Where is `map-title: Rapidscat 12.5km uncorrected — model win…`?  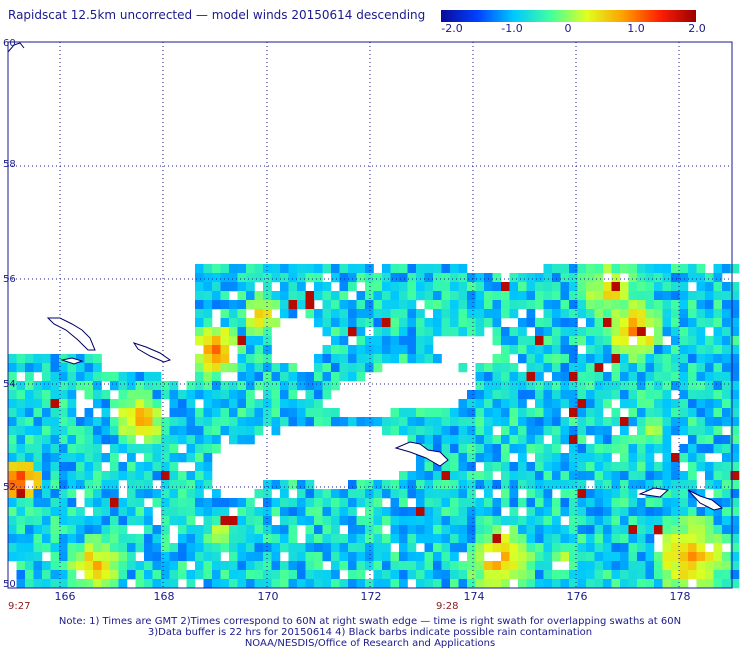
map-title: Rapidscat 12.5km uncorrected — model win… is located at coordinates (217, 15).